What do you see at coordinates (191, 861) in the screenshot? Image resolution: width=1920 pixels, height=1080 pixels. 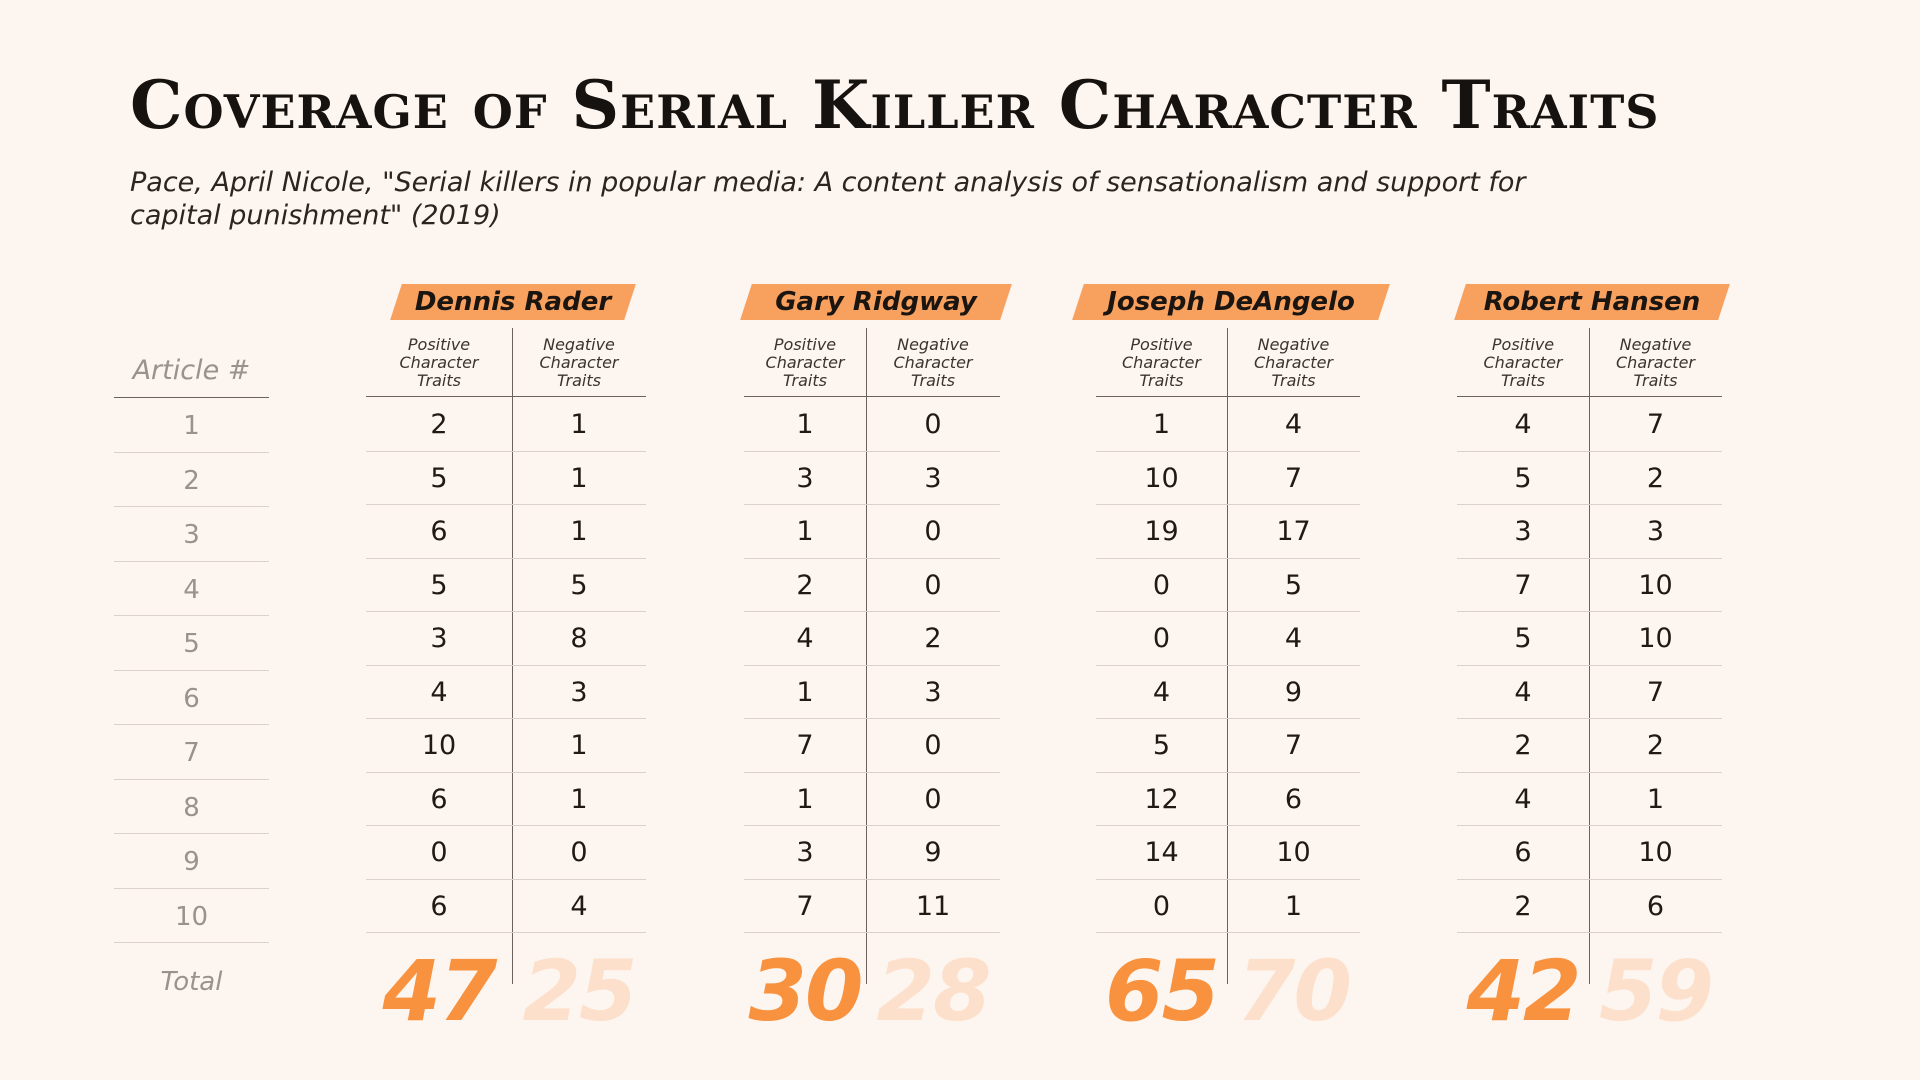 I see `article-number: 9` at bounding box center [191, 861].